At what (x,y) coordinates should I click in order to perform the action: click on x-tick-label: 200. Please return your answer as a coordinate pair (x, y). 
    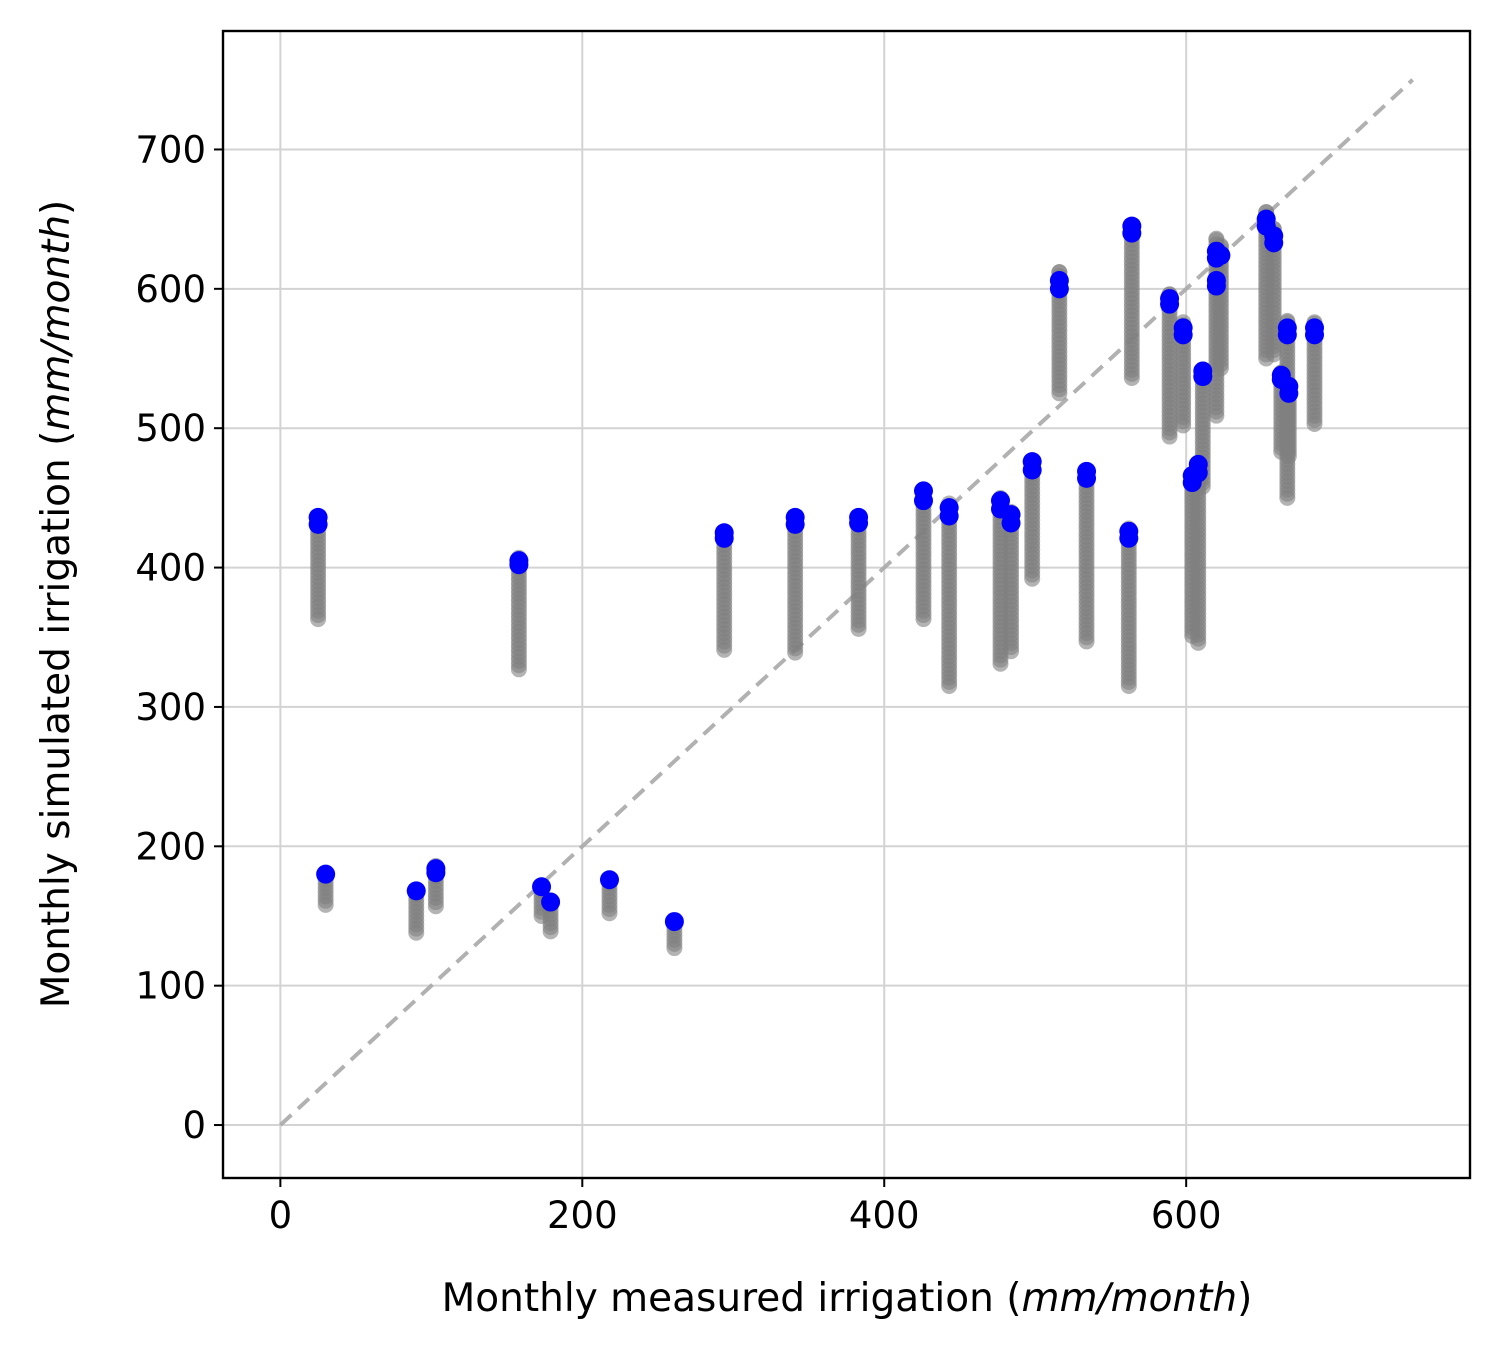
    Looking at the image, I should click on (582, 1215).